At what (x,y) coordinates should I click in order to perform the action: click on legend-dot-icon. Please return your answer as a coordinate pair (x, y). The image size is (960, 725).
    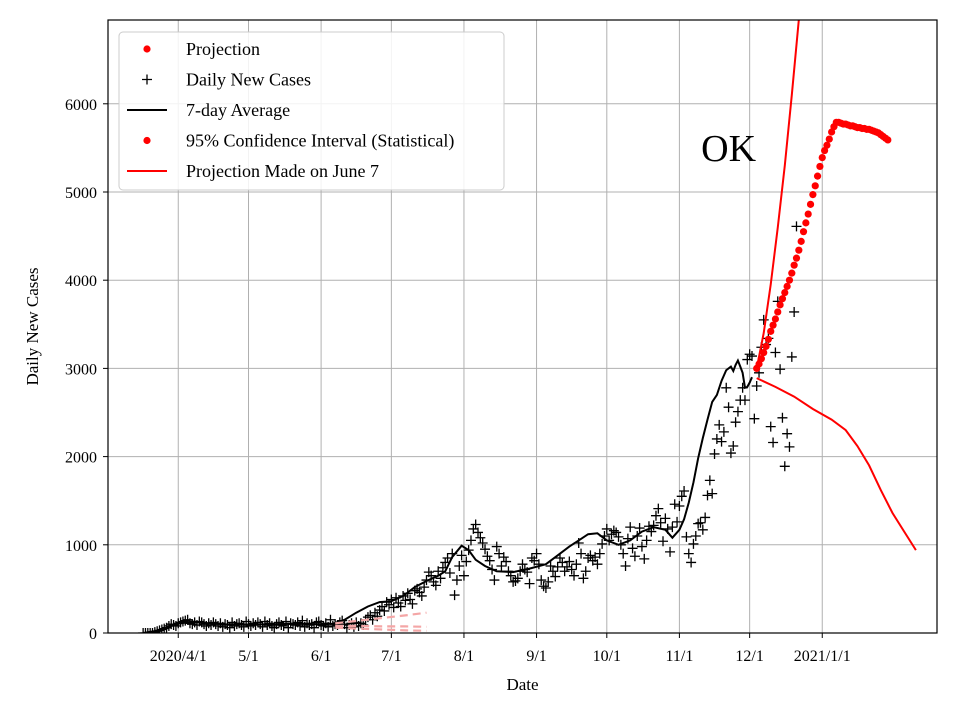
    Looking at the image, I should click on (147, 49).